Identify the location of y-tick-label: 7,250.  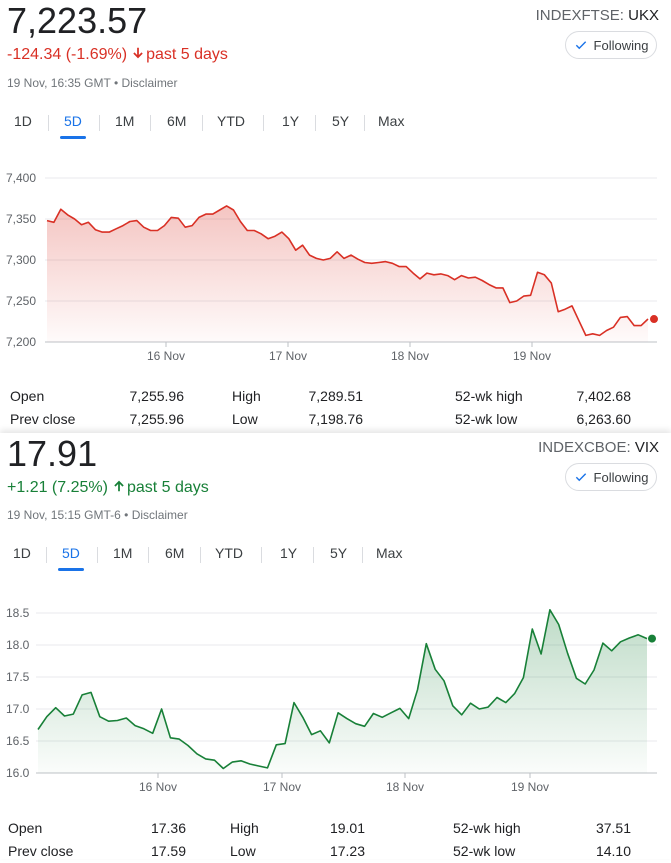
(21, 301).